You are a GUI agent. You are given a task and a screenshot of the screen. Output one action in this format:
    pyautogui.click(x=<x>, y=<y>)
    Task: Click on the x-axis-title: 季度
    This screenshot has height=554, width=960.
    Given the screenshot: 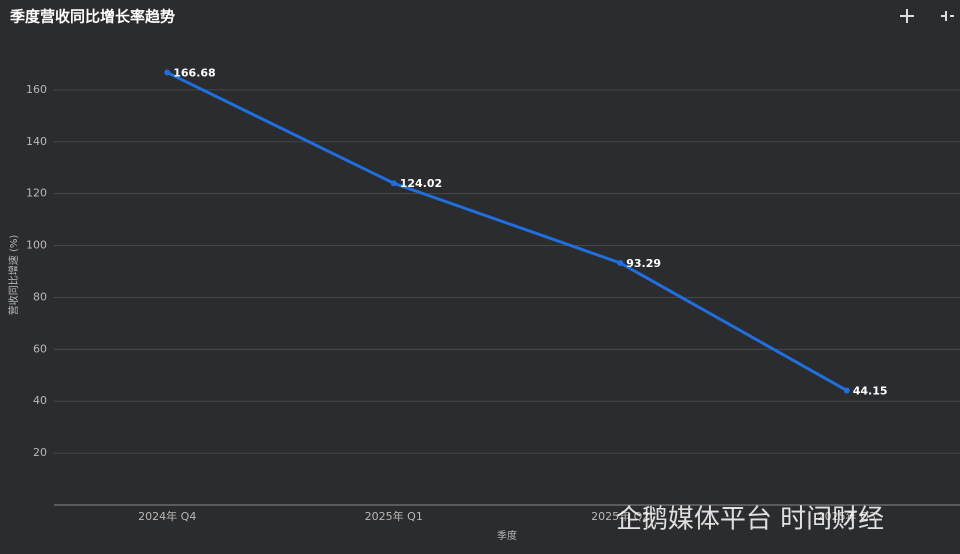 What is the action you would take?
    pyautogui.click(x=507, y=535)
    